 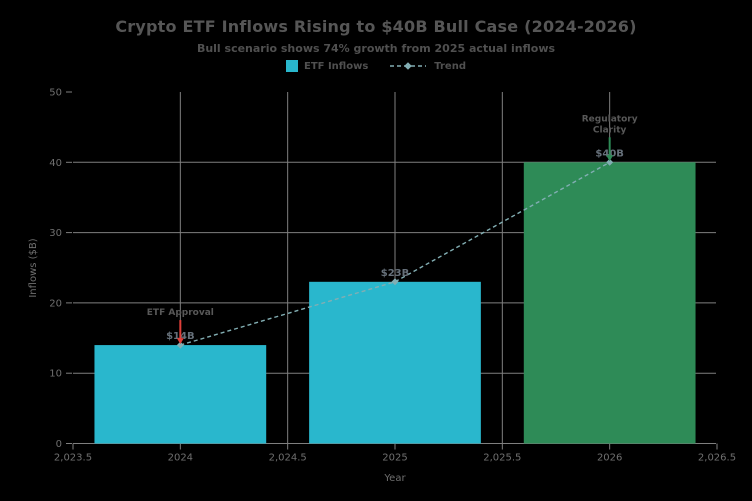 What do you see at coordinates (395, 273) in the screenshot?
I see `bar-value-label: $23B` at bounding box center [395, 273].